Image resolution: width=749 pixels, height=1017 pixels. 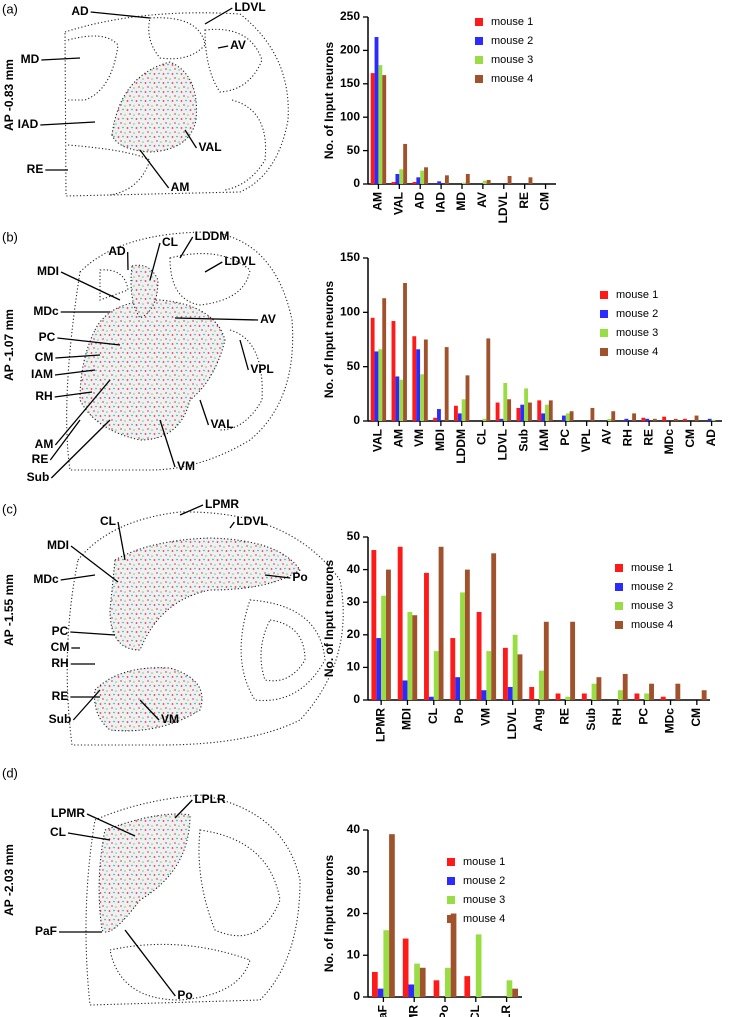 I want to click on x-tick-label: LPMR, so click(x=380, y=725).